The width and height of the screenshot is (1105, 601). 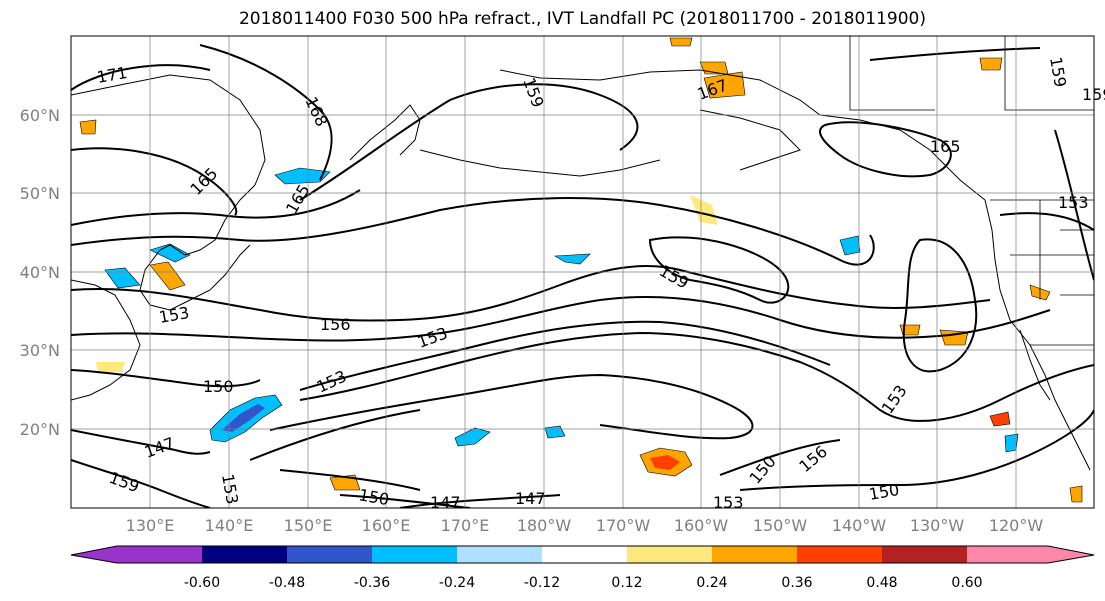 What do you see at coordinates (892, 73) in the screenshot?
I see `border-alaska-canada` at bounding box center [892, 73].